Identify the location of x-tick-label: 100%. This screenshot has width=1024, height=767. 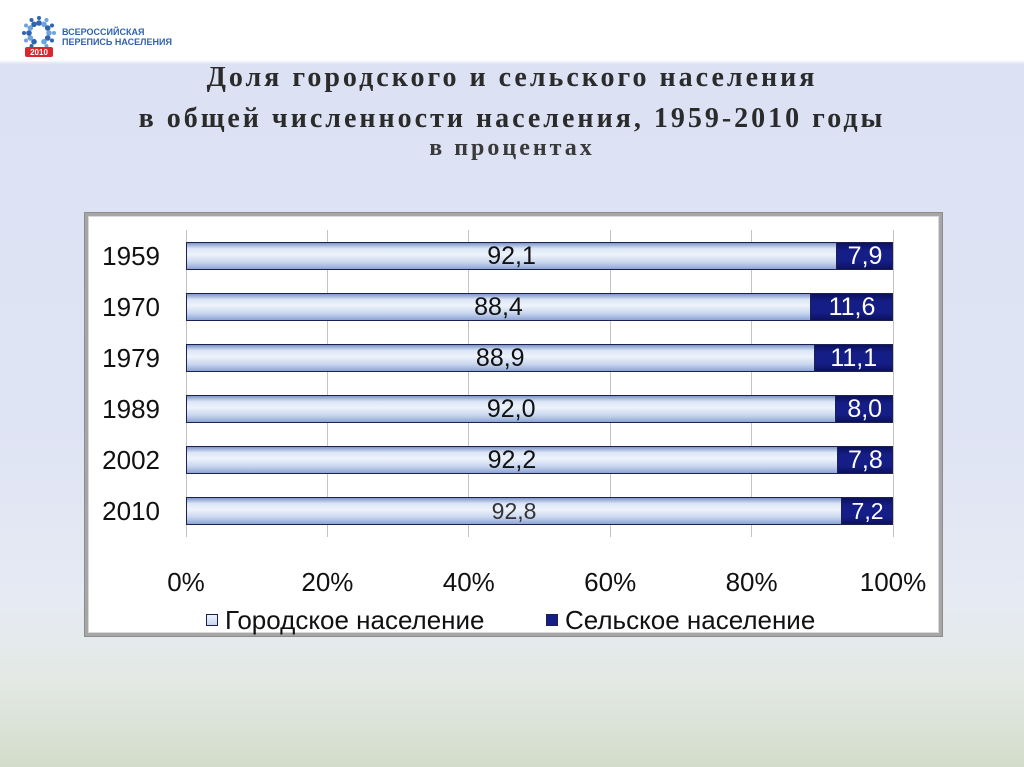
(893, 582).